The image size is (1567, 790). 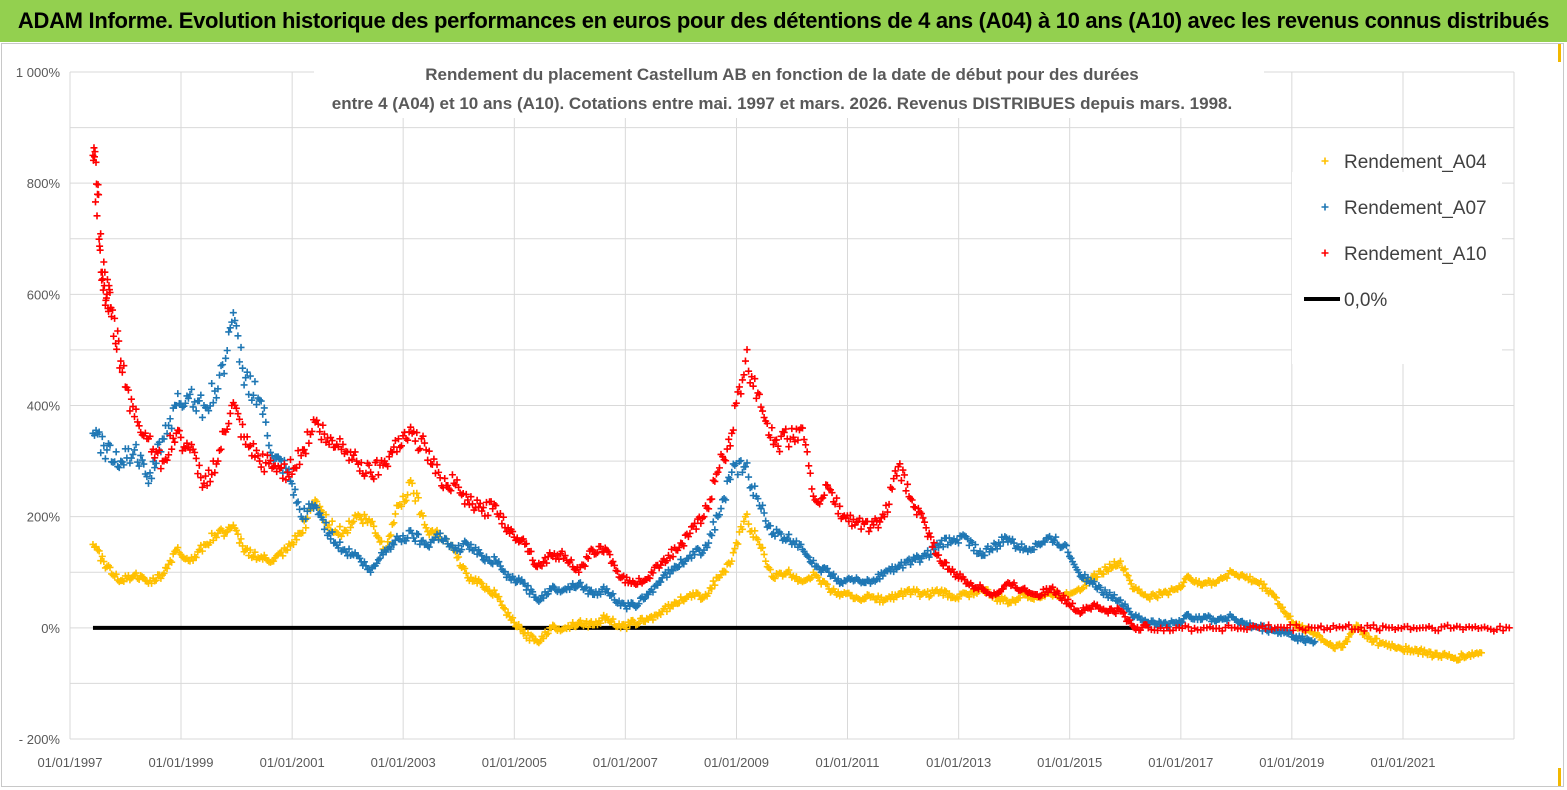 What do you see at coordinates (44, 183) in the screenshot?
I see `y-tick-label: 800%` at bounding box center [44, 183].